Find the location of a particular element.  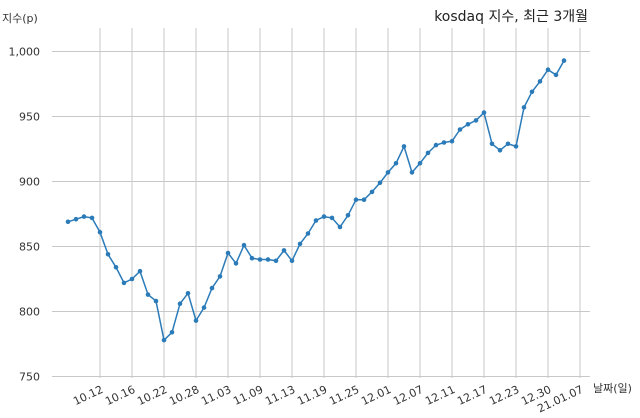

y-tick-label: 900 is located at coordinates (29, 182).